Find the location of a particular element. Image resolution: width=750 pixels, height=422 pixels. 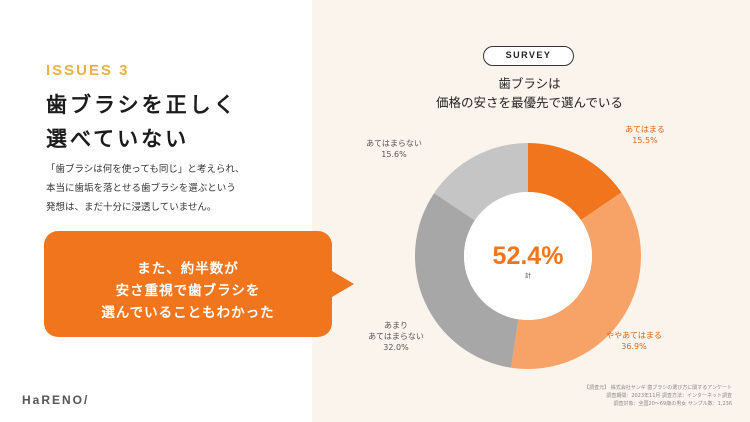

source-line-3: 調査対象：全国20〜69歳の男女 サンプル数：1,236 is located at coordinates (672, 404).